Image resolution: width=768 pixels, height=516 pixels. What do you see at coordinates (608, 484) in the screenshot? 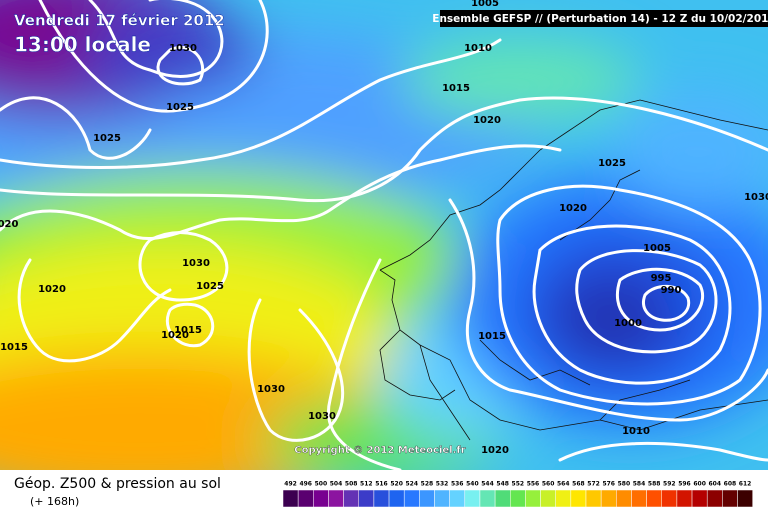
I see `scale-label: 576` at bounding box center [608, 484].